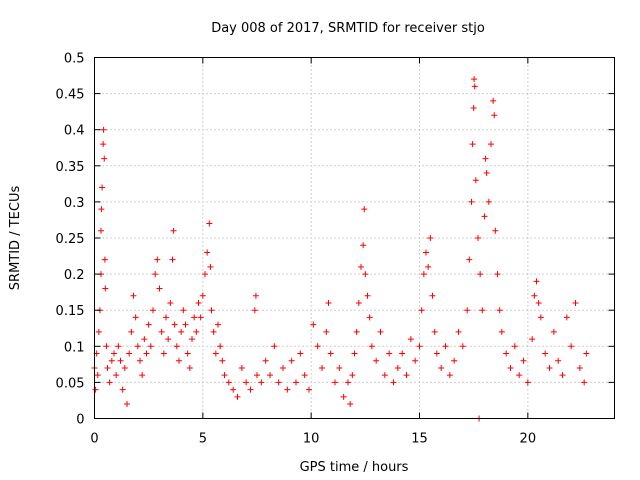 The height and width of the screenshot is (480, 640). What do you see at coordinates (70, 95) in the screenshot?
I see `y-tick-label: 0.45` at bounding box center [70, 95].